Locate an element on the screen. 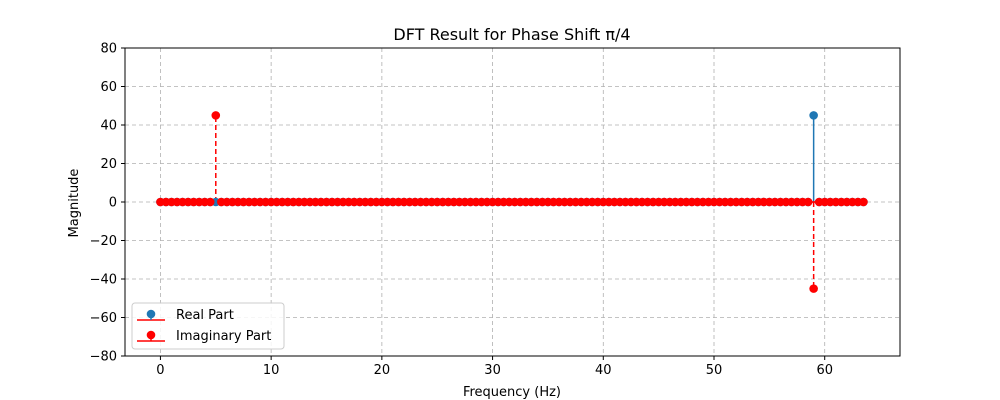 This screenshot has width=1000, height=400. y-tick-label: 80 is located at coordinates (108, 49).